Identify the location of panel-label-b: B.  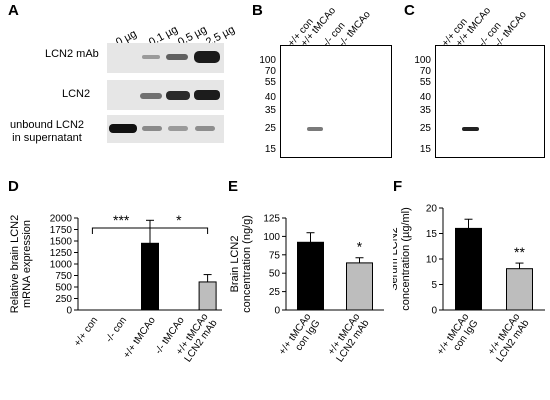
(257, 10).